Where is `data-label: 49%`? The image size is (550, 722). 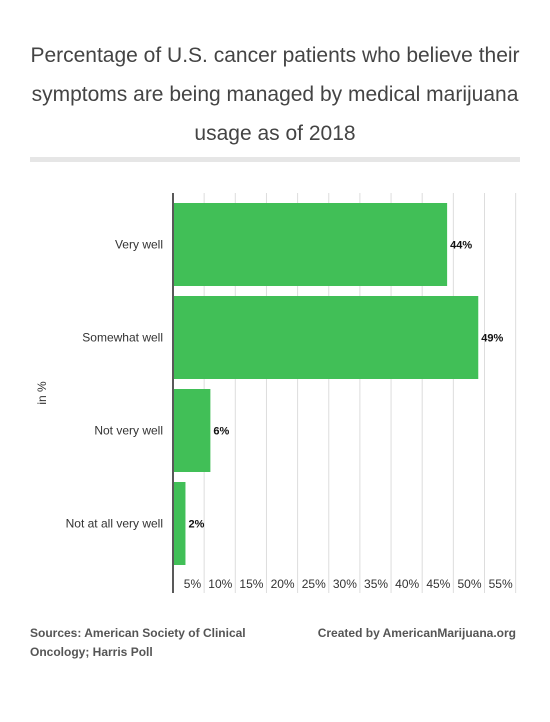
data-label: 49% is located at coordinates (492, 339).